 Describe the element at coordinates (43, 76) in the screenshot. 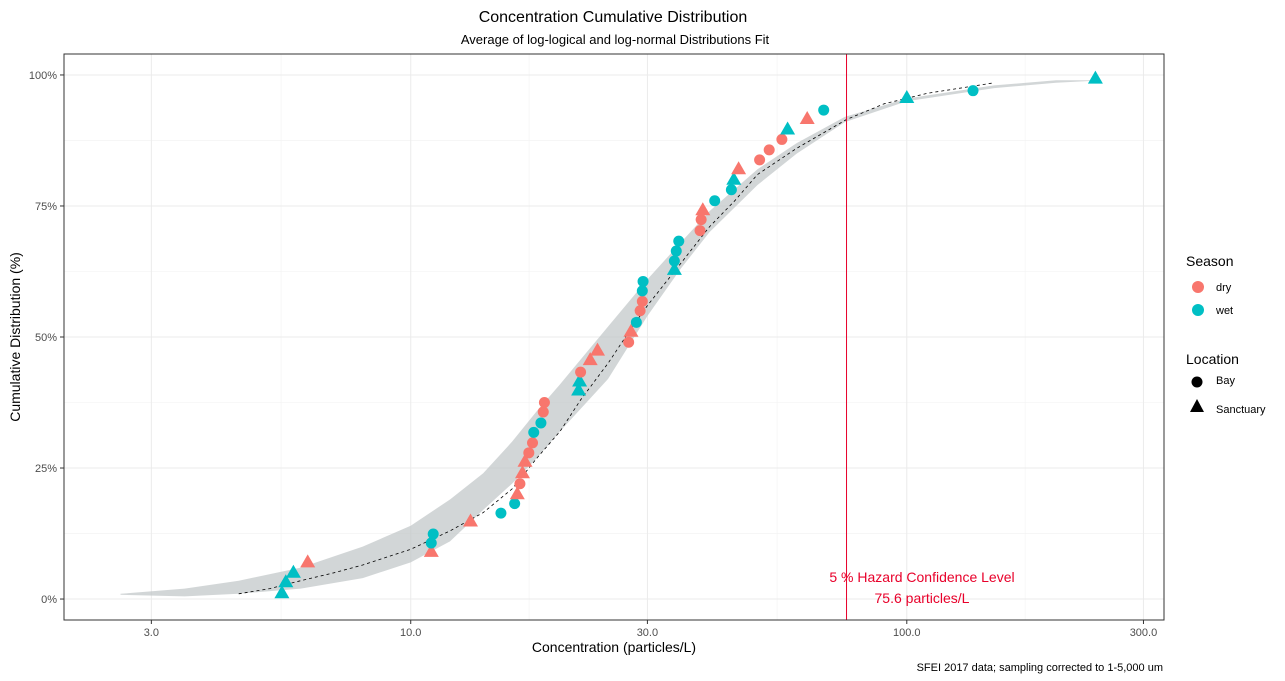

I see `y-tick-label: 100%` at that location.